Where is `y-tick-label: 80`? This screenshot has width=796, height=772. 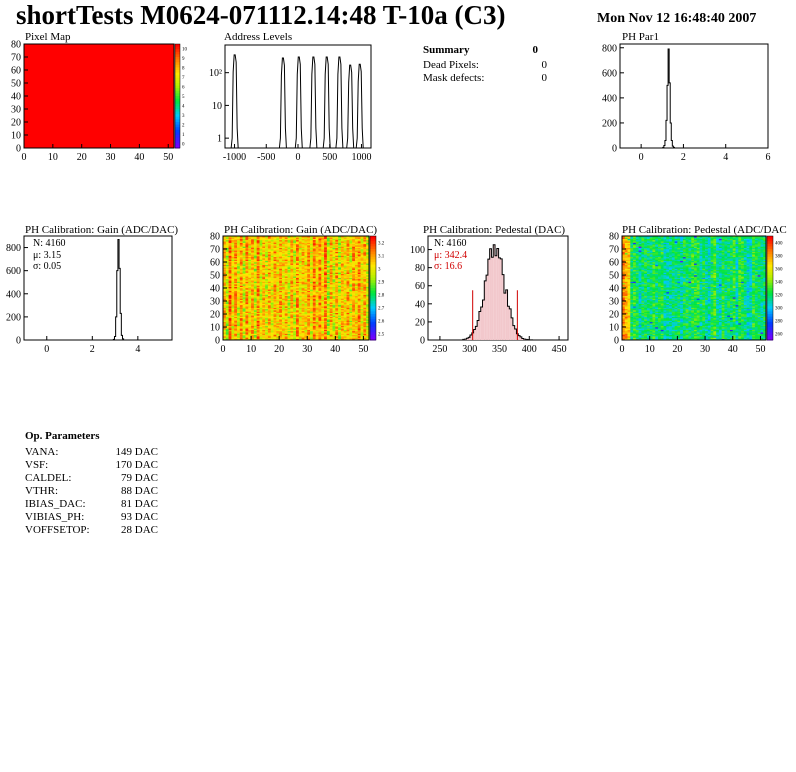
y-tick-label: 80 is located at coordinates (420, 268).